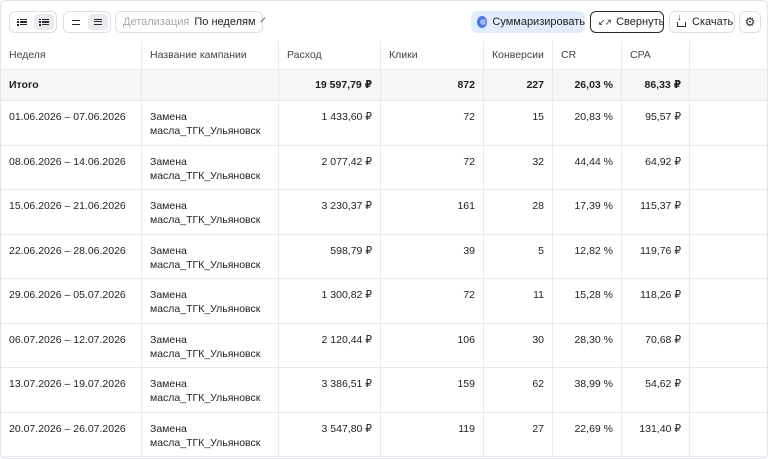 The image size is (768, 459). I want to click on spend-cell: 598,79 ₽, so click(330, 256).